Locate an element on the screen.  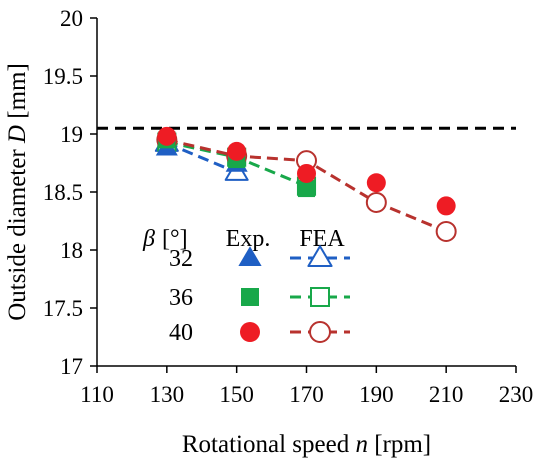
x-tick-label: 190 is located at coordinates (376, 394).